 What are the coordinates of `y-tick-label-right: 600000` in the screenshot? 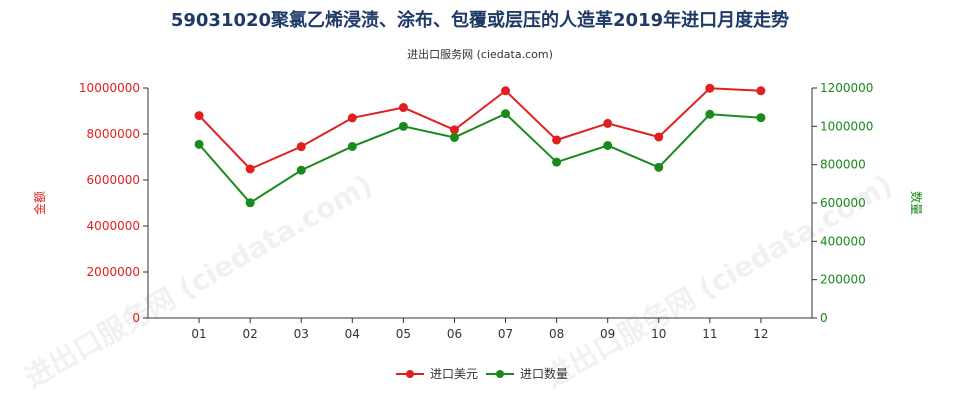 It's located at (843, 203).